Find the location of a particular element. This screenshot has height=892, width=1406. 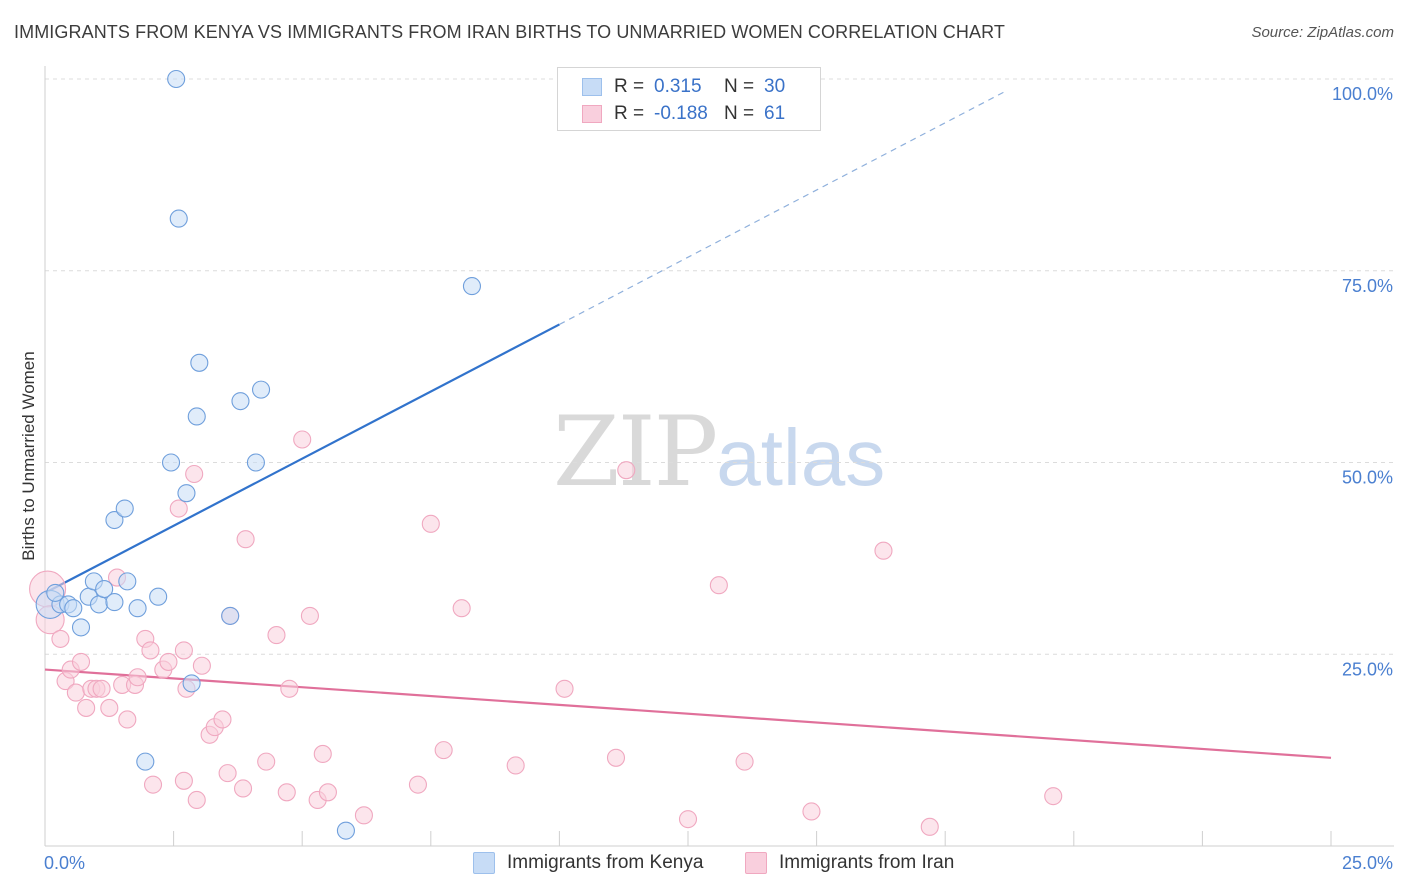

iran-trend-group is located at coordinates (688, 713).